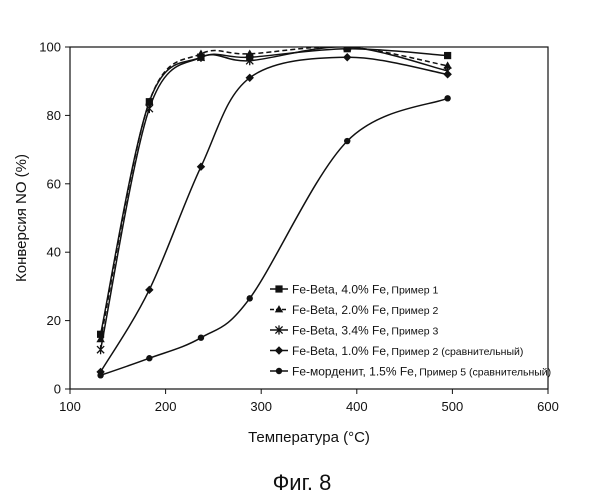 This screenshot has height=500, width=605. What do you see at coordinates (414, 291) in the screenshot?
I see `legend-series-note: Пример 1` at bounding box center [414, 291].